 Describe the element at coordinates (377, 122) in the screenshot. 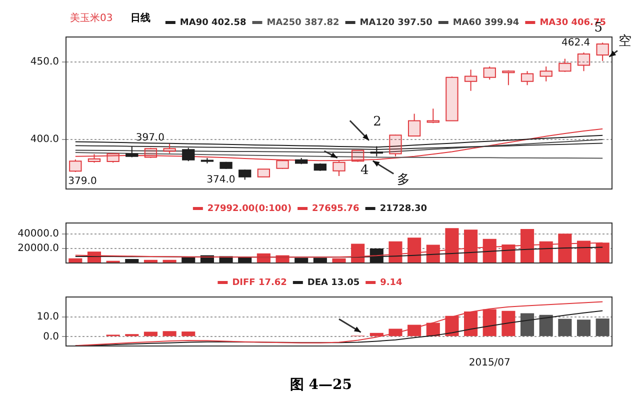

I see `annotation: 2` at that location.